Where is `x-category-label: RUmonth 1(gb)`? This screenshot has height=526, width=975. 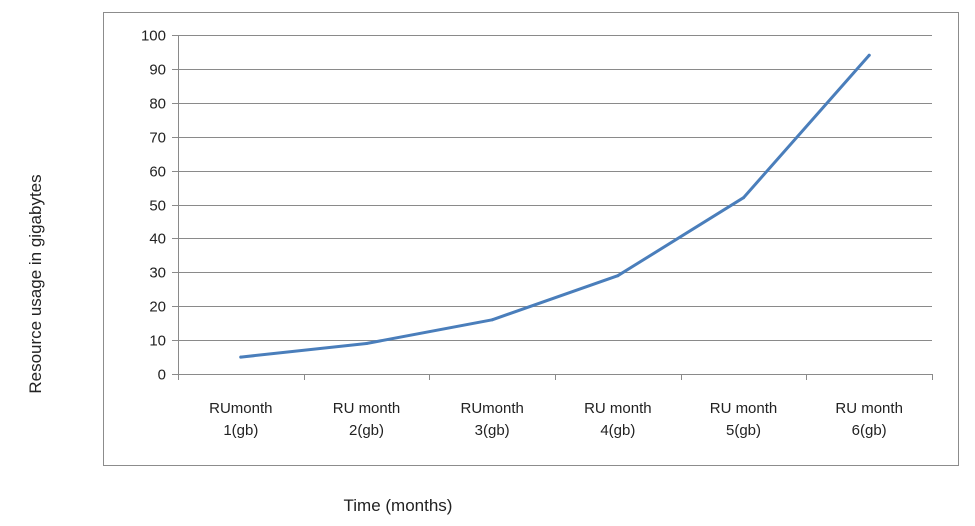
x-category-label: RUmonth 1(gb) is located at coordinates (240, 419).